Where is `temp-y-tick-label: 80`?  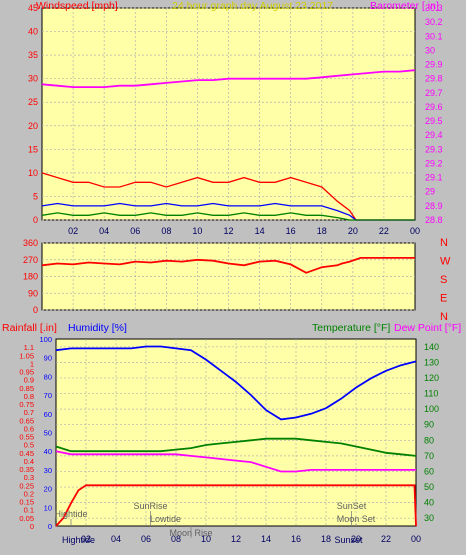
temp-y-tick-label: 80 is located at coordinates (429, 440).